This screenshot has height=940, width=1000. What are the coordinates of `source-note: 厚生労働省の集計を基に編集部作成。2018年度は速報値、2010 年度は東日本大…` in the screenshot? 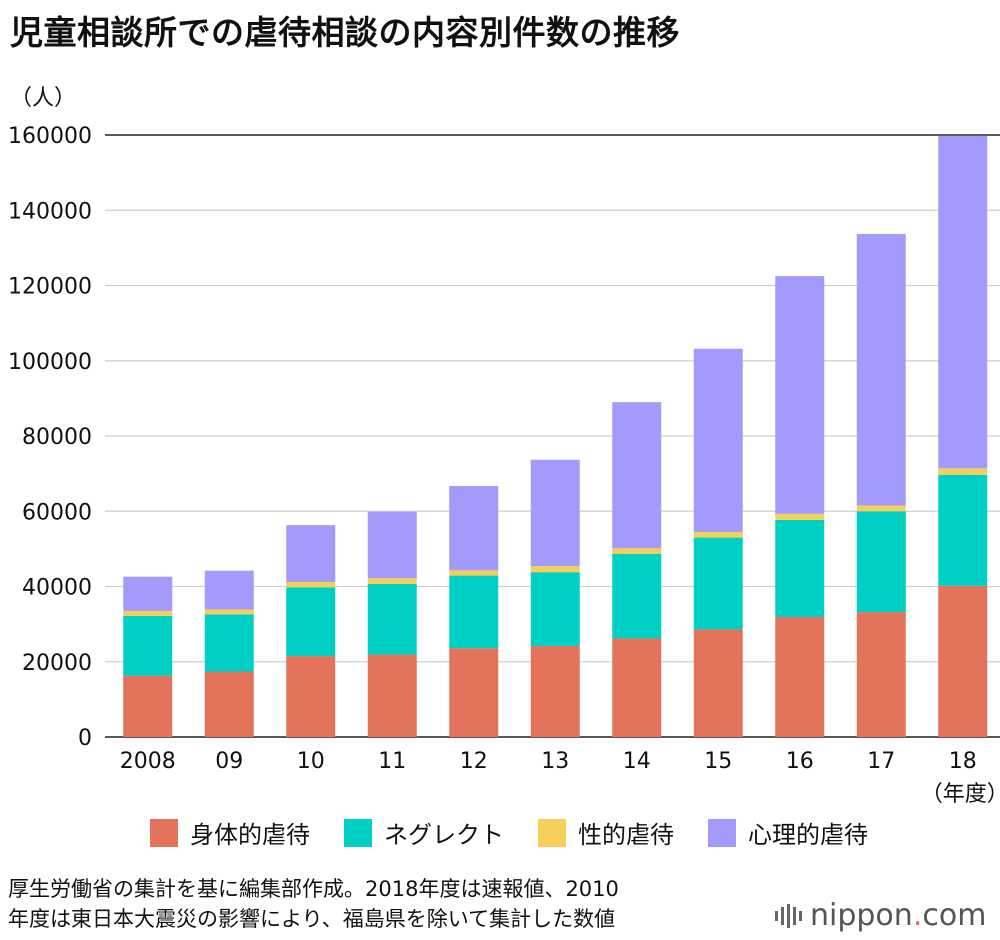 It's located at (388, 904).